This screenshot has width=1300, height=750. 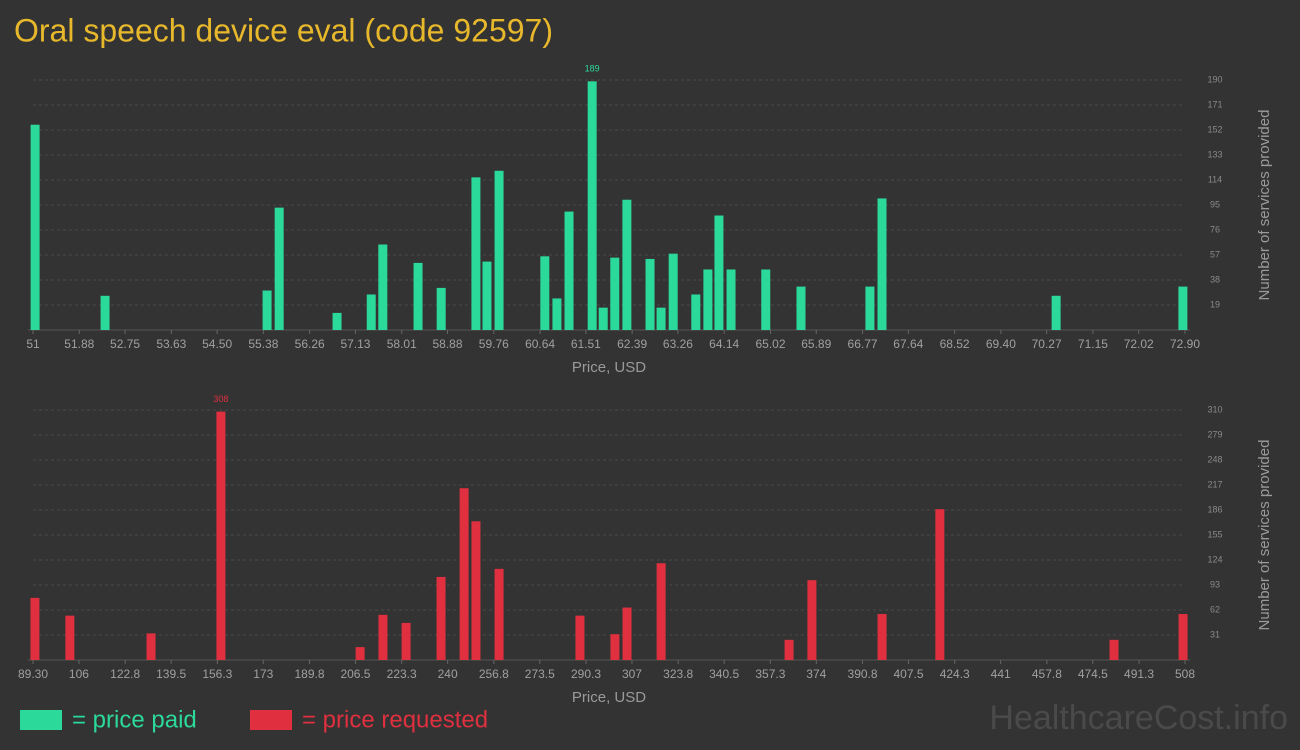 What do you see at coordinates (1093, 344) in the screenshot?
I see `x-tick-label: 71.15` at bounding box center [1093, 344].